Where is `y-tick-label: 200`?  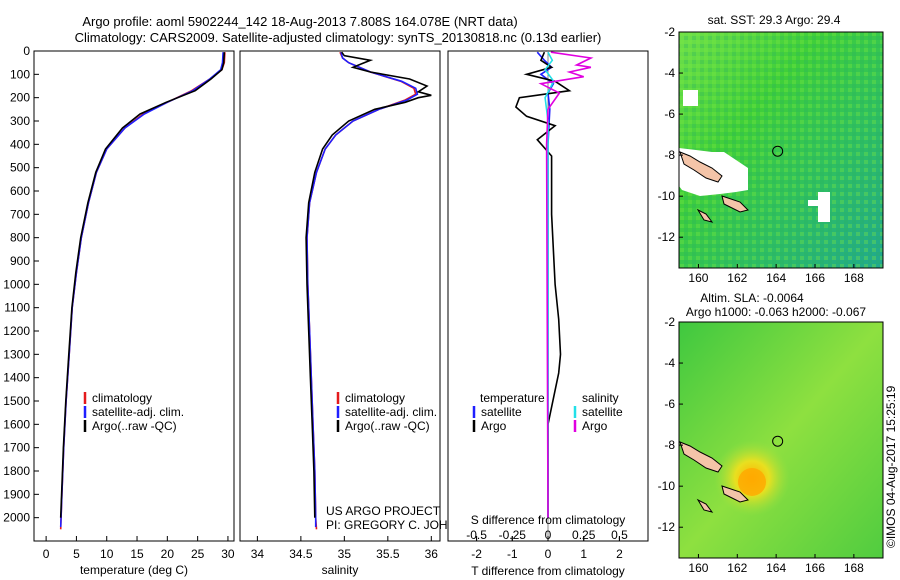
y-tick-label: 200 is located at coordinates (20, 98).